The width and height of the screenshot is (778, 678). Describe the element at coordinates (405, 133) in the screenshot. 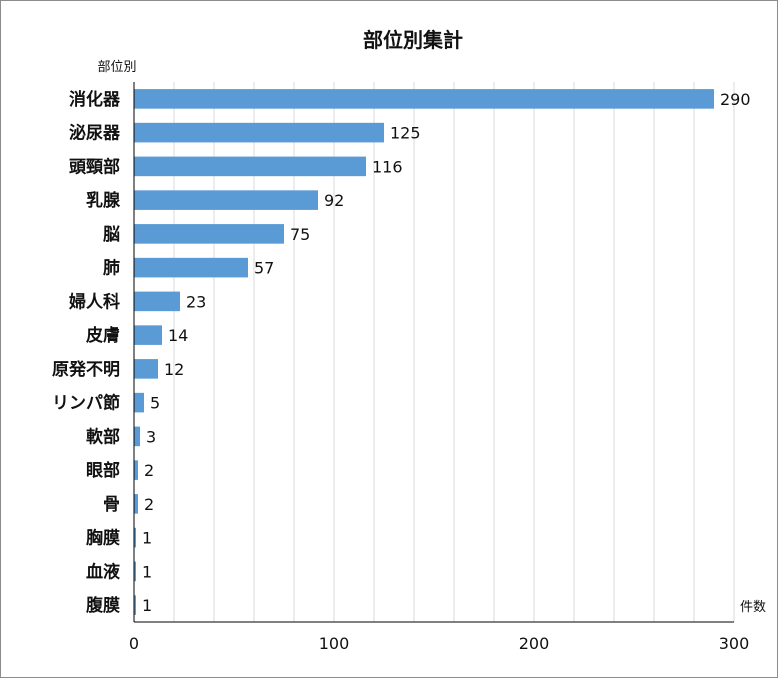

I see `value-label: 125` at that location.